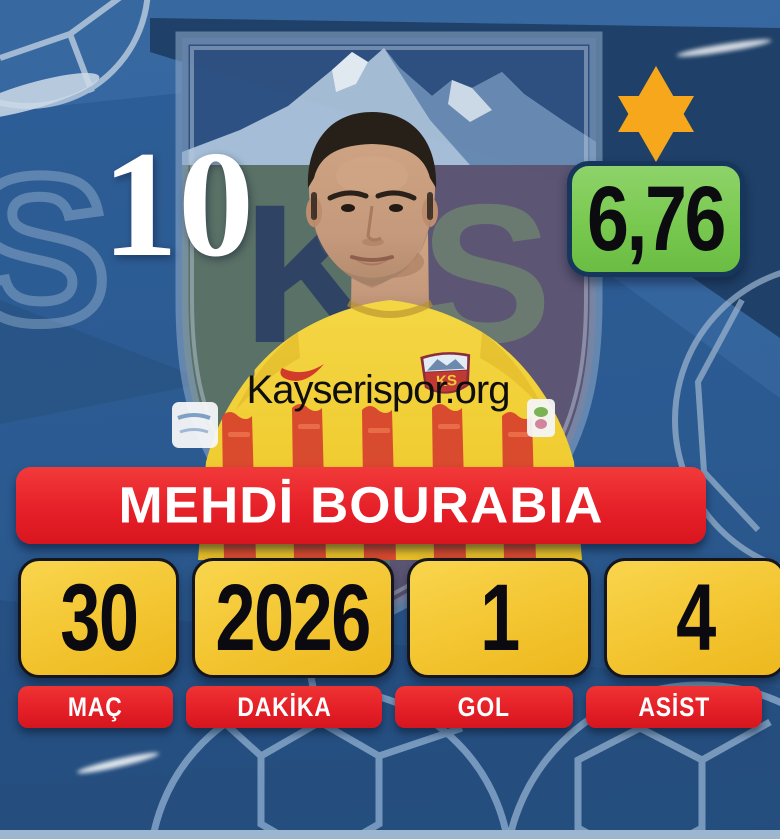  What do you see at coordinates (656, 114) in the screenshot?
I see `star-icon` at bounding box center [656, 114].